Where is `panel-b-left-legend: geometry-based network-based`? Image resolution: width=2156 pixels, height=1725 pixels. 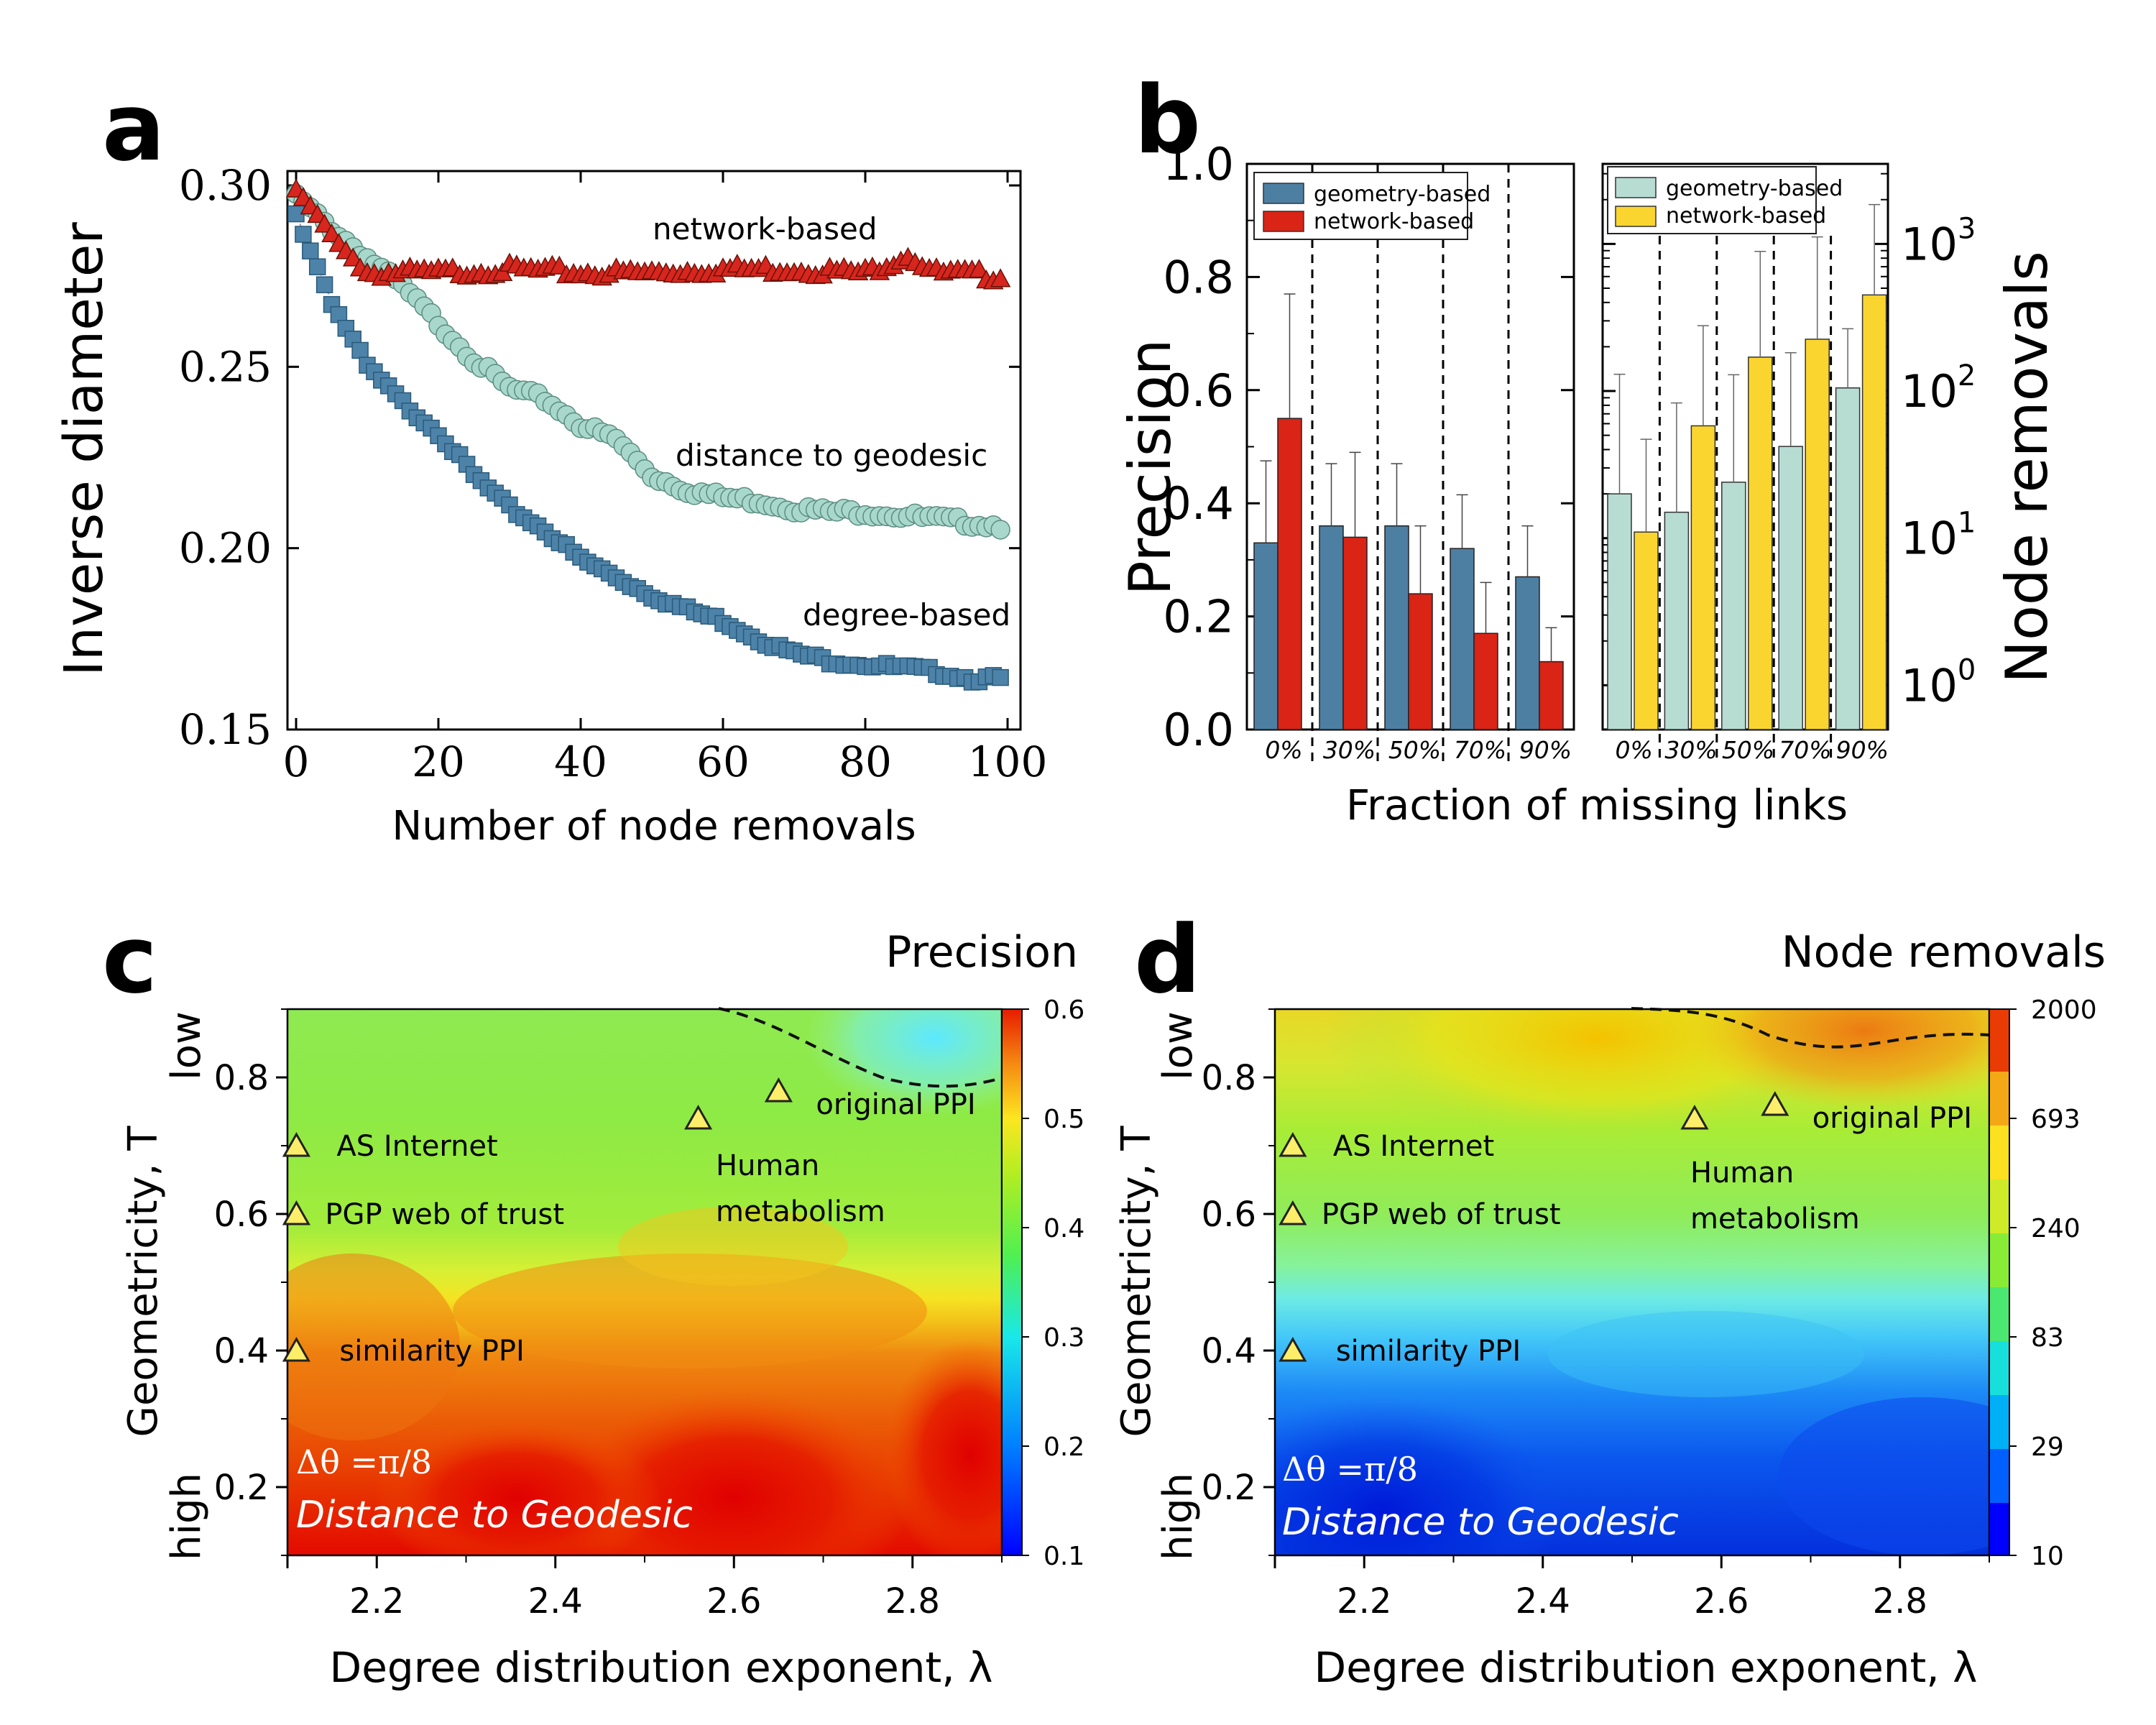
panel-b-left-legend: geometry-based network-based is located at coordinates (1372, 206).